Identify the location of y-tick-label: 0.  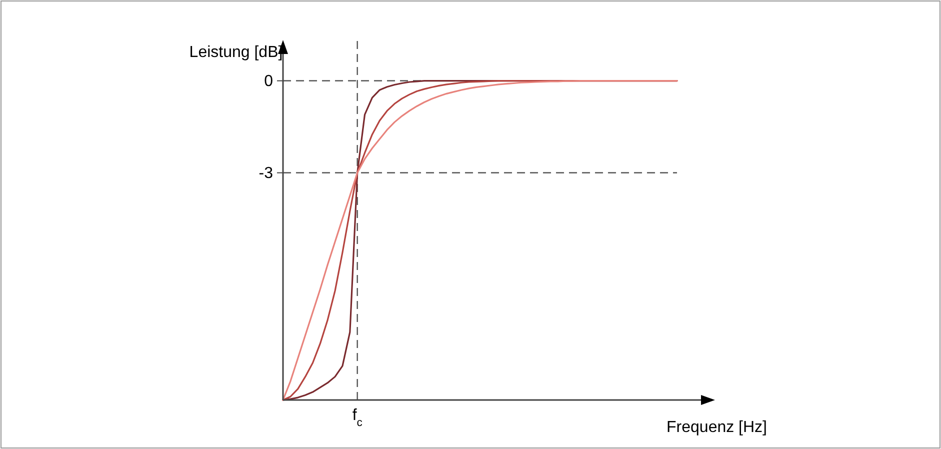
(269, 81).